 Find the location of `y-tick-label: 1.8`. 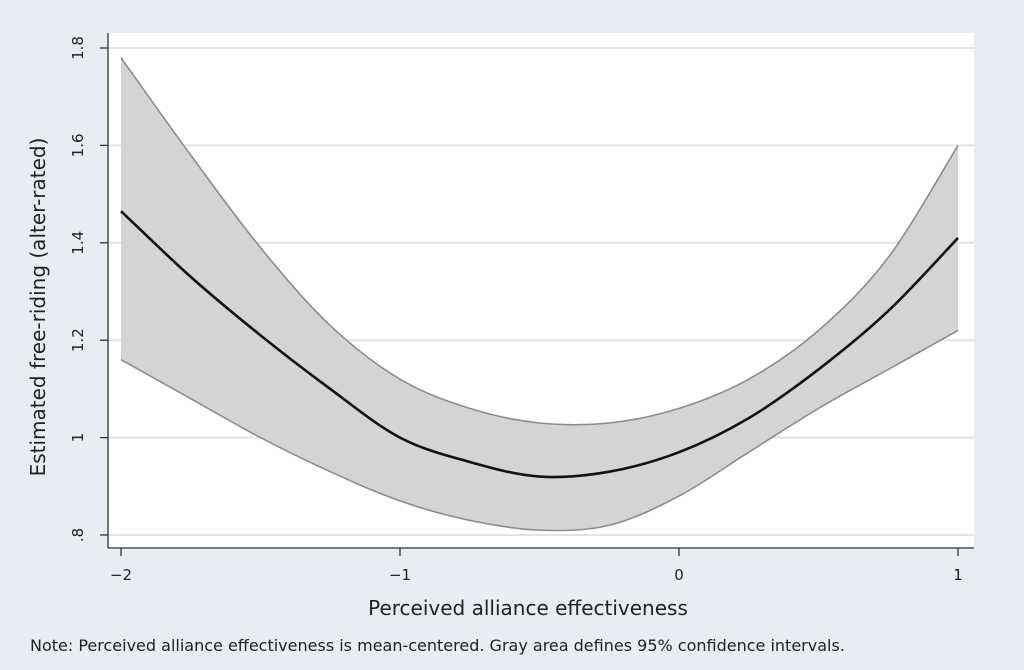

y-tick-label: 1.8 is located at coordinates (78, 48).